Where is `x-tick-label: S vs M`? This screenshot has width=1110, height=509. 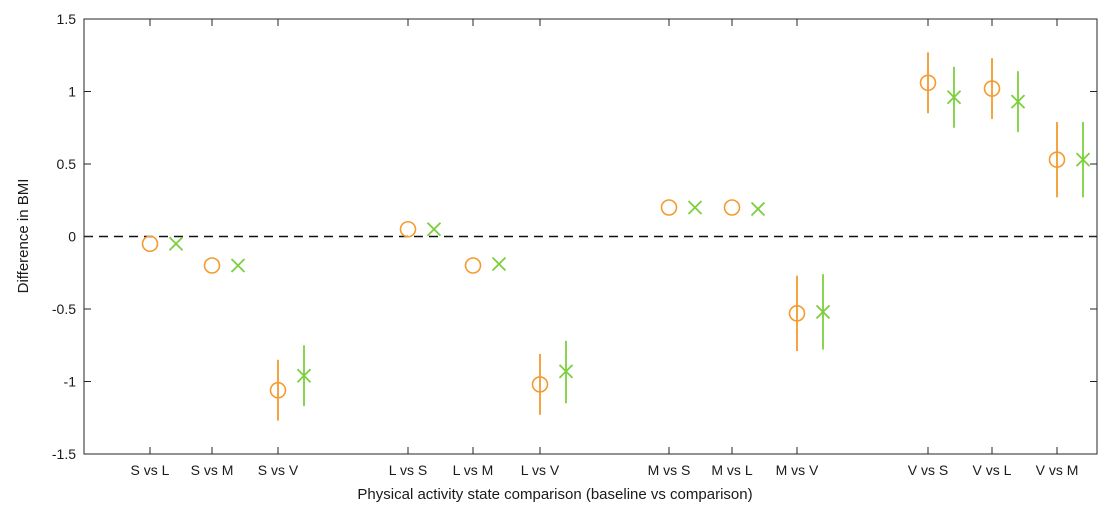 x-tick-label: S vs M is located at coordinates (212, 470).